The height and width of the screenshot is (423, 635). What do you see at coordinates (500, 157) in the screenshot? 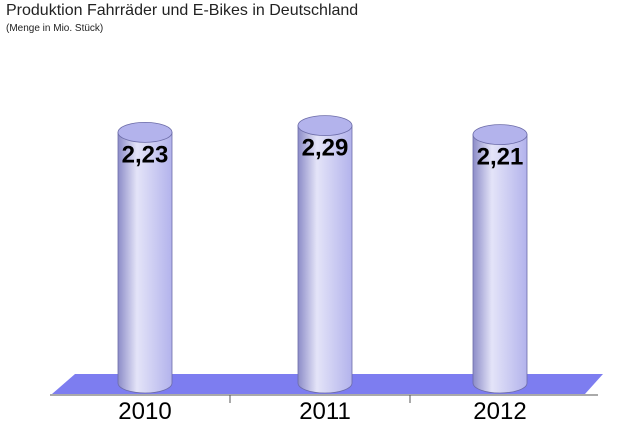
I see `data-label: 2,21` at bounding box center [500, 157].